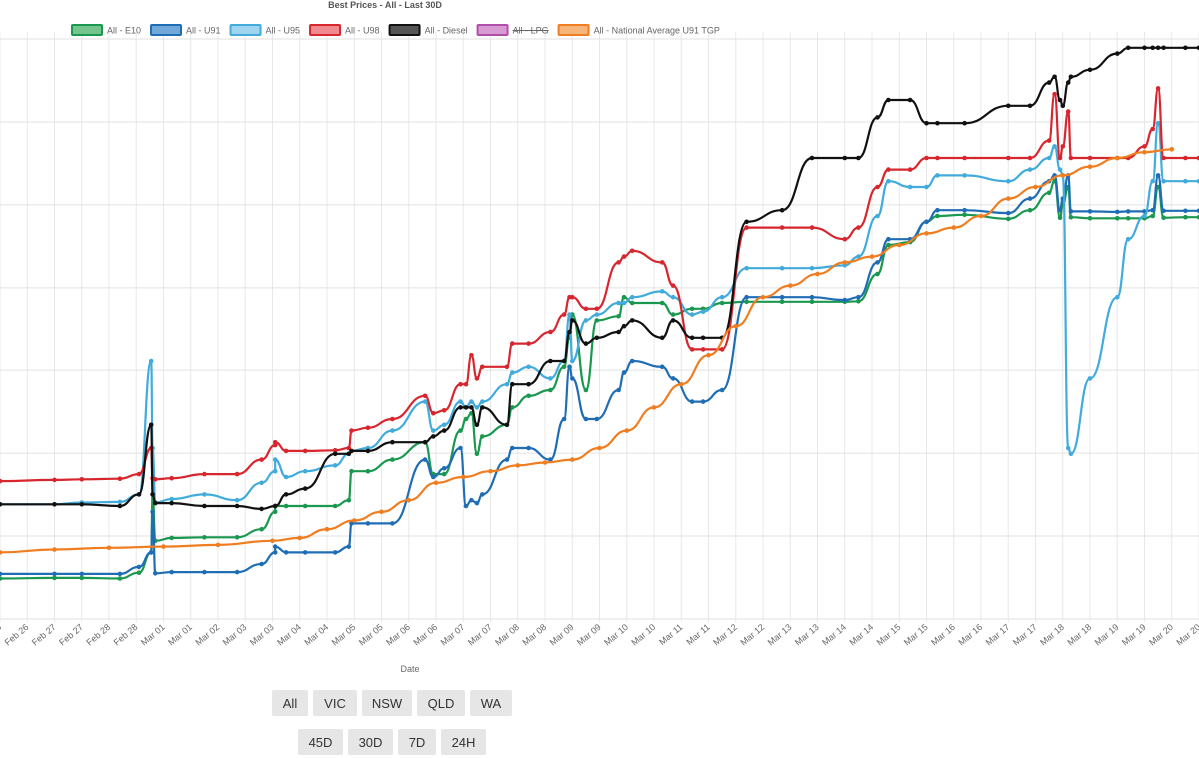 The image size is (1199, 758). Describe the element at coordinates (441, 703) in the screenshot. I see `region-qld-button: QLD` at that location.